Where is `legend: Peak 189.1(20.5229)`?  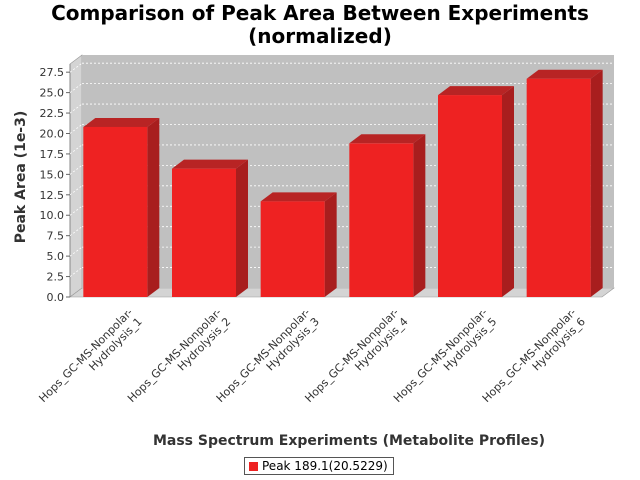
legend: Peak 189.1(20.5229) is located at coordinates (319, 466).